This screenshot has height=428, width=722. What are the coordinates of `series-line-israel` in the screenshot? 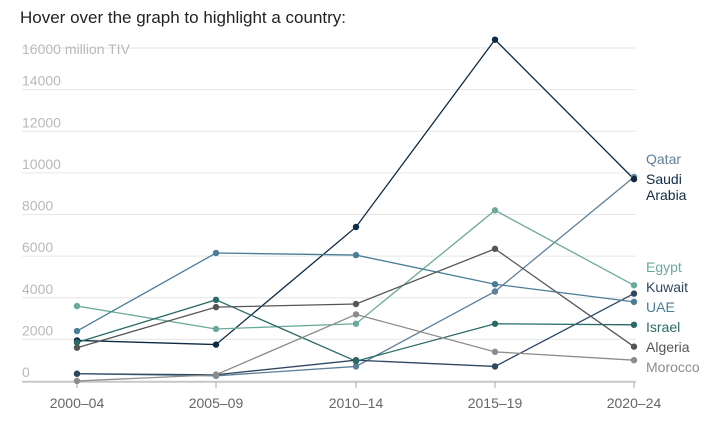 It's located at (355, 330).